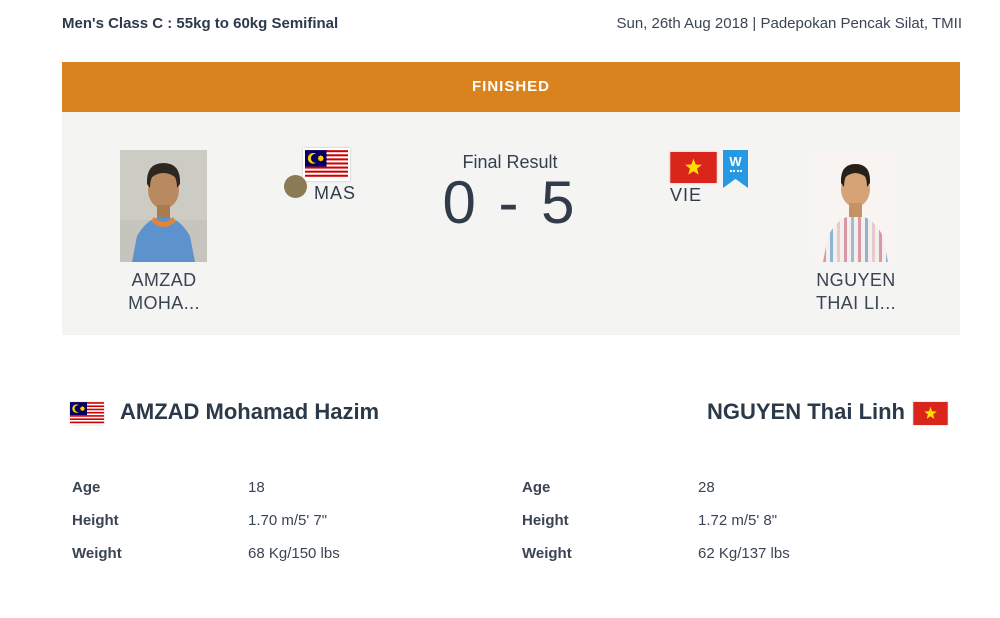 The height and width of the screenshot is (618, 1000). What do you see at coordinates (288, 520) in the screenshot?
I see `stat-value-left-height: 1.70 m/5' 7"` at bounding box center [288, 520].